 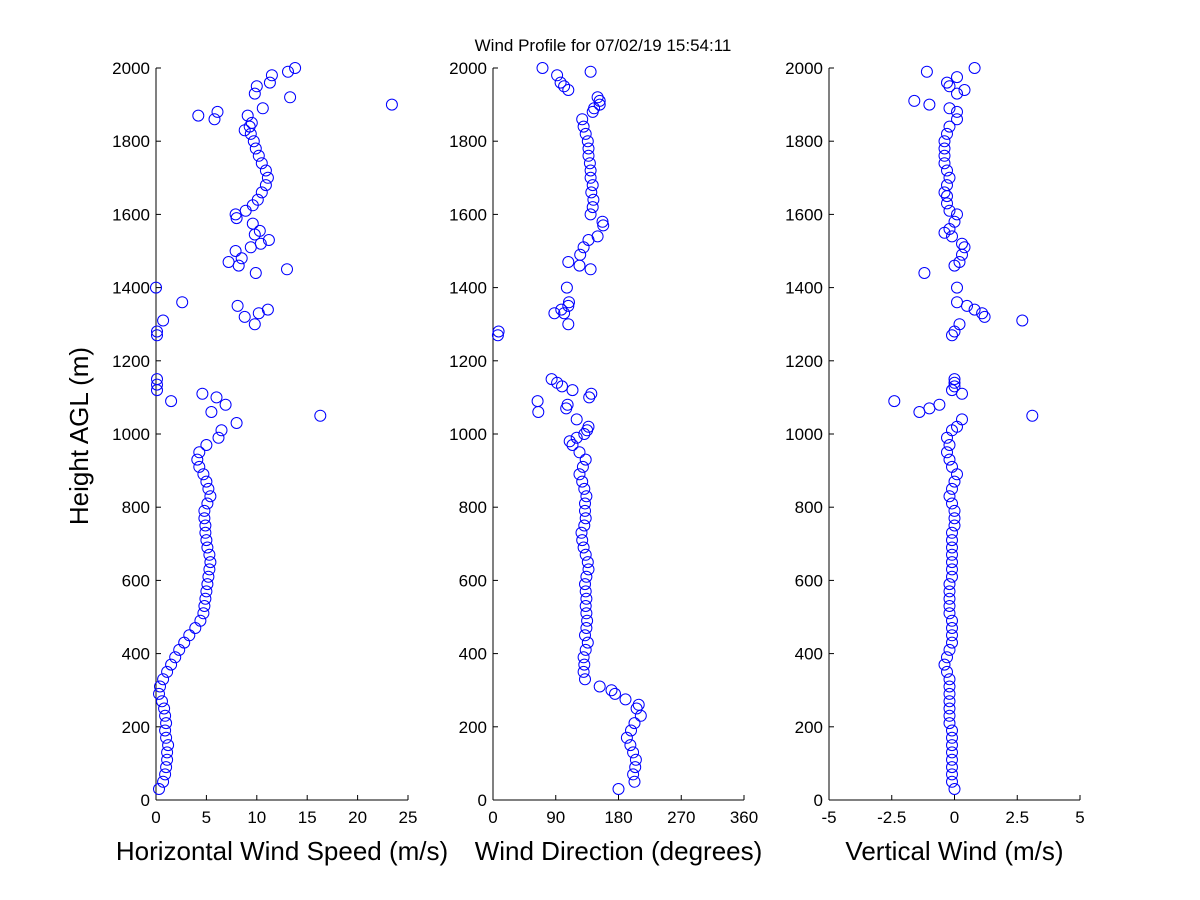 What do you see at coordinates (206, 817) in the screenshot?
I see `x-tick-label: 5` at bounding box center [206, 817].